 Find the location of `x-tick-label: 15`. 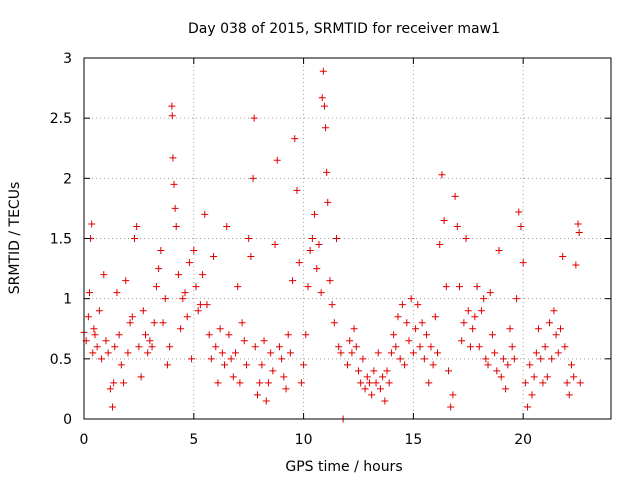

x-tick-label: 15 is located at coordinates (413, 440).